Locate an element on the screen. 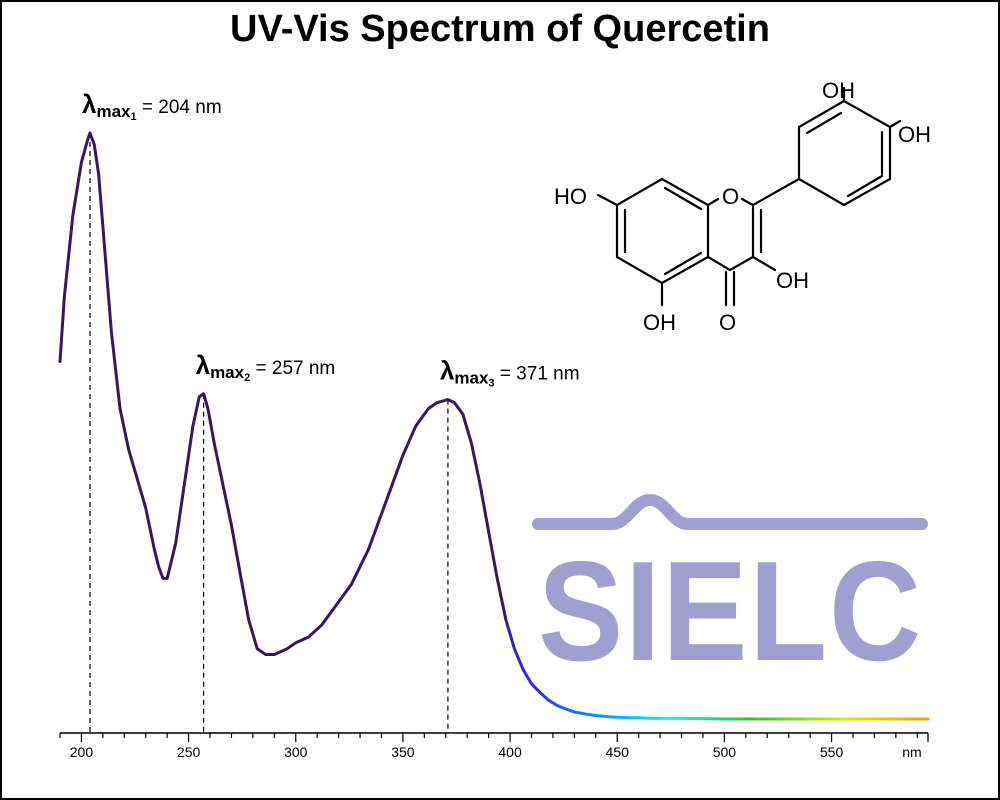  ring-c is located at coordinates (730, 234).